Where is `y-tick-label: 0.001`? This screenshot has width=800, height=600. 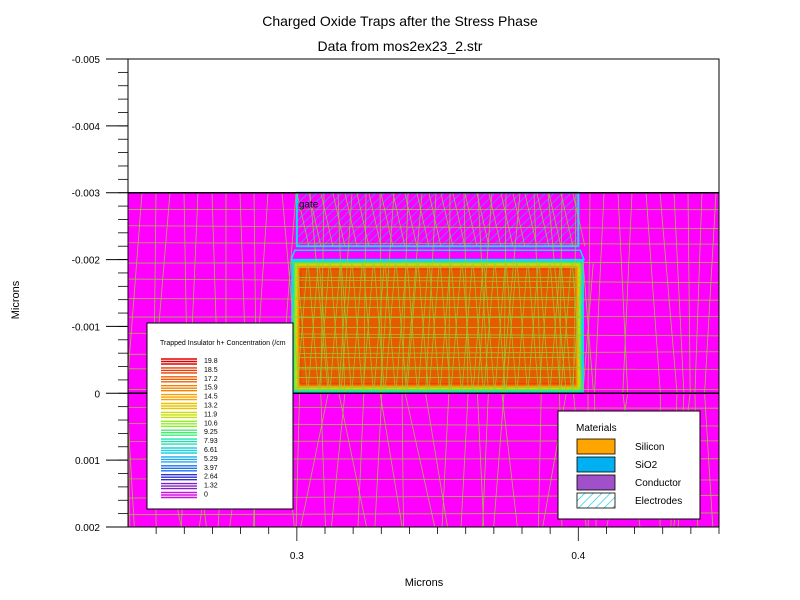
y-tick-label: 0.001 is located at coordinates (87, 461).